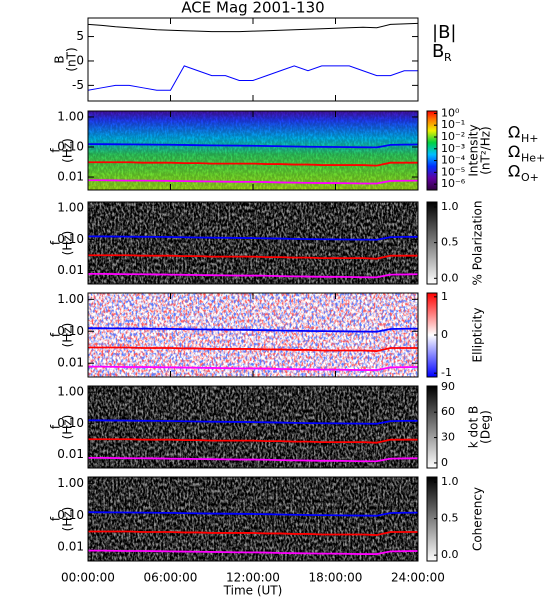  Describe the element at coordinates (444, 296) in the screenshot. I see `colorbar-tick-label: 1` at that location.